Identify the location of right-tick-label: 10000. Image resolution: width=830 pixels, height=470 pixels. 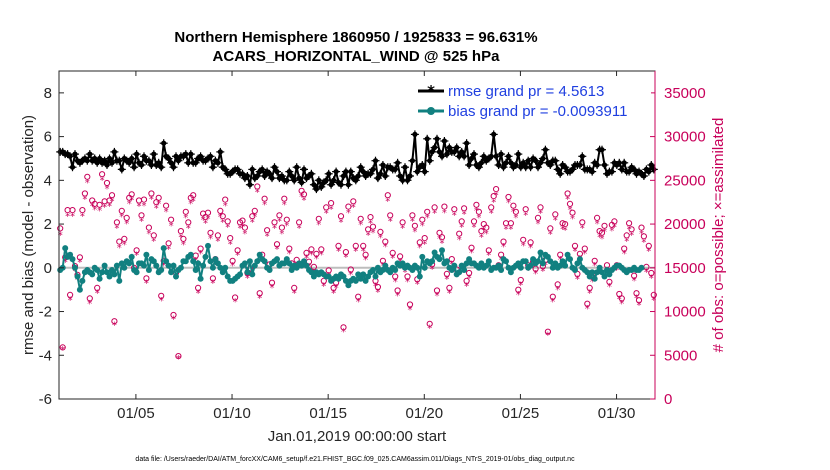
(685, 312).